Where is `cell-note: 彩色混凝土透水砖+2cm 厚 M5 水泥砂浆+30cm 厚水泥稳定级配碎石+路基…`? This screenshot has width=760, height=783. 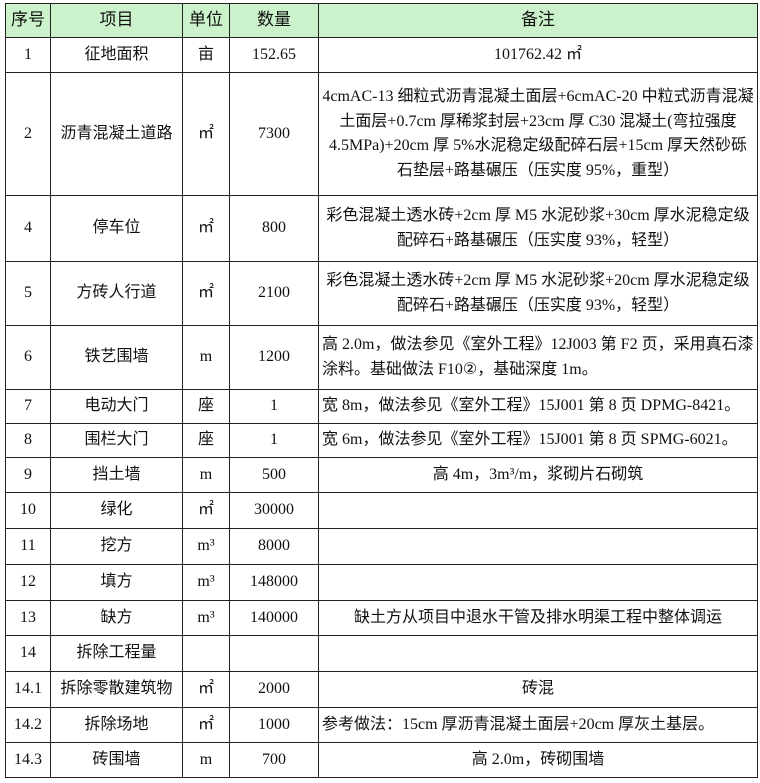 cell-note: 彩色混凝土透水砖+2cm 厚 M5 水泥砂浆+30cm 厚水泥稳定级配碎石+路基… is located at coordinates (538, 228).